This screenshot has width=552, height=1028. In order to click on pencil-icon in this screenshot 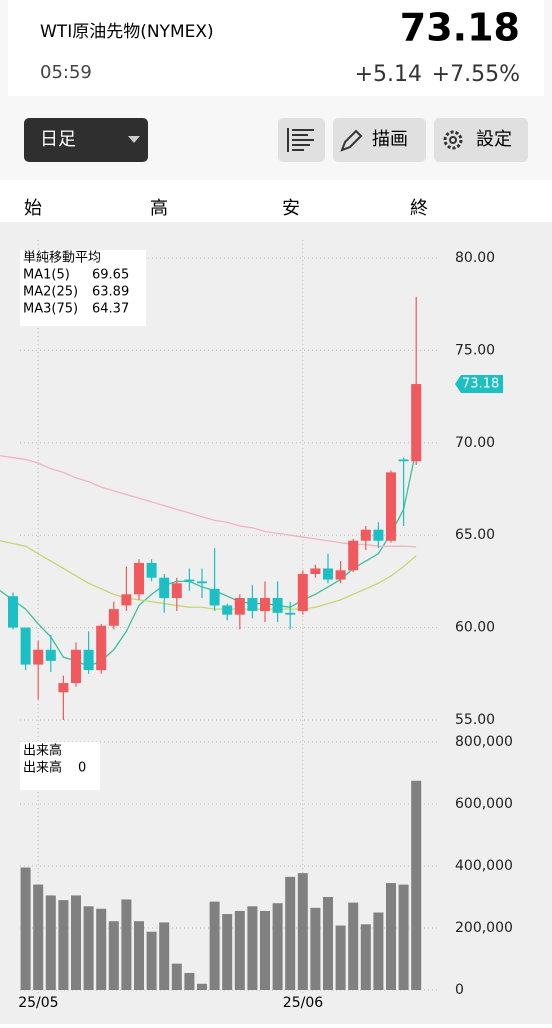, I will do `click(351, 140)`.